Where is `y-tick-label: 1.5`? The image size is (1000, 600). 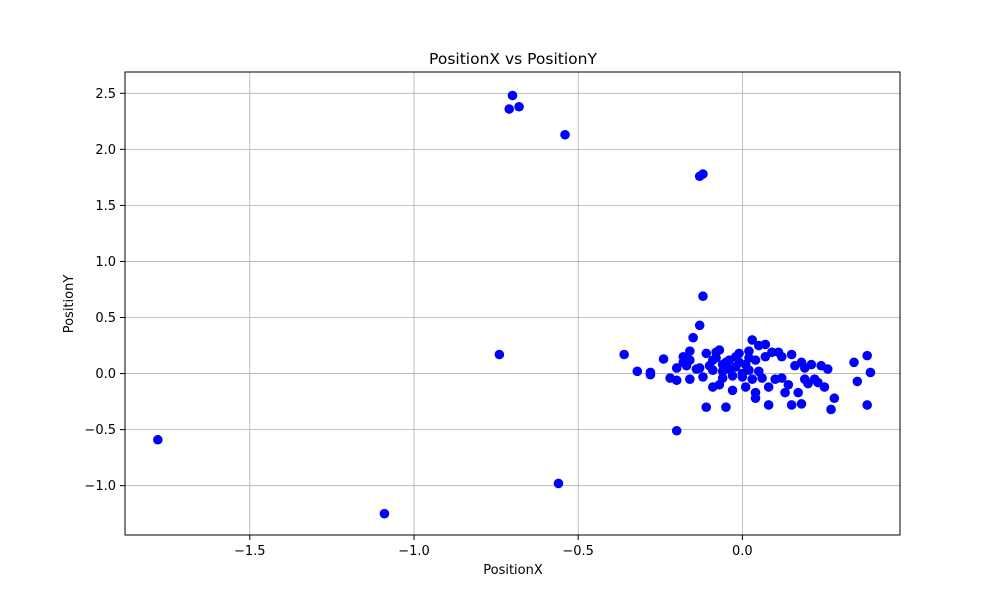 y-tick-label: 1.5 is located at coordinates (105, 206).